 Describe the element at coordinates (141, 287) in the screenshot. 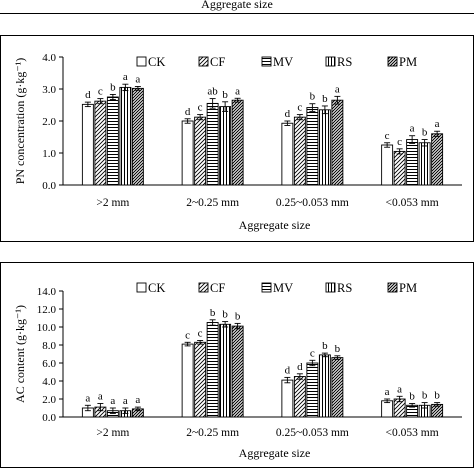

I see `legend-swatch-ck` at that location.